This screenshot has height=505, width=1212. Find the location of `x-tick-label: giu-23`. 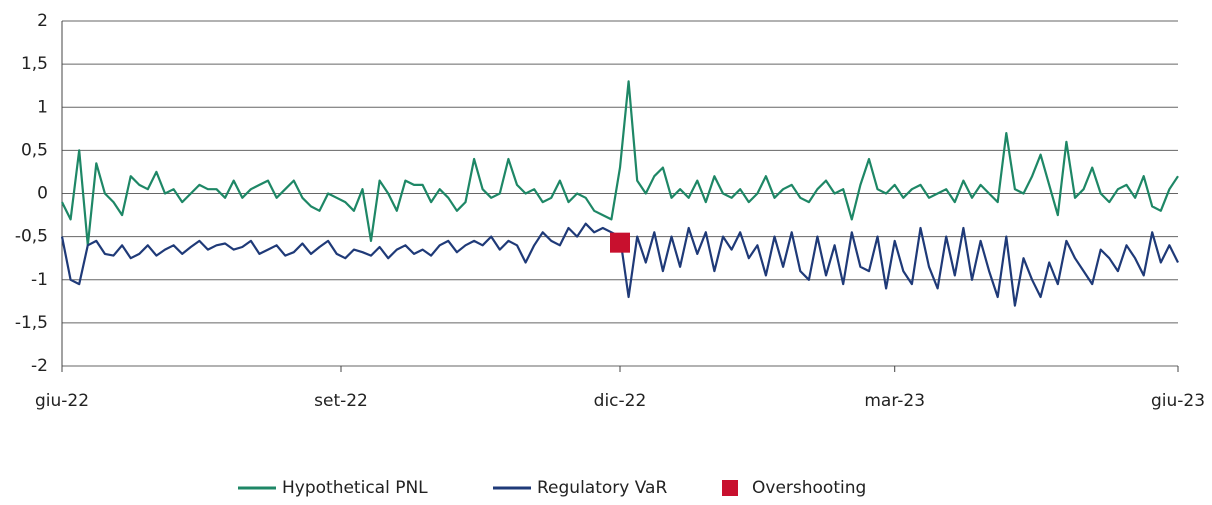

x-tick-label: giu-23 is located at coordinates (1178, 401).